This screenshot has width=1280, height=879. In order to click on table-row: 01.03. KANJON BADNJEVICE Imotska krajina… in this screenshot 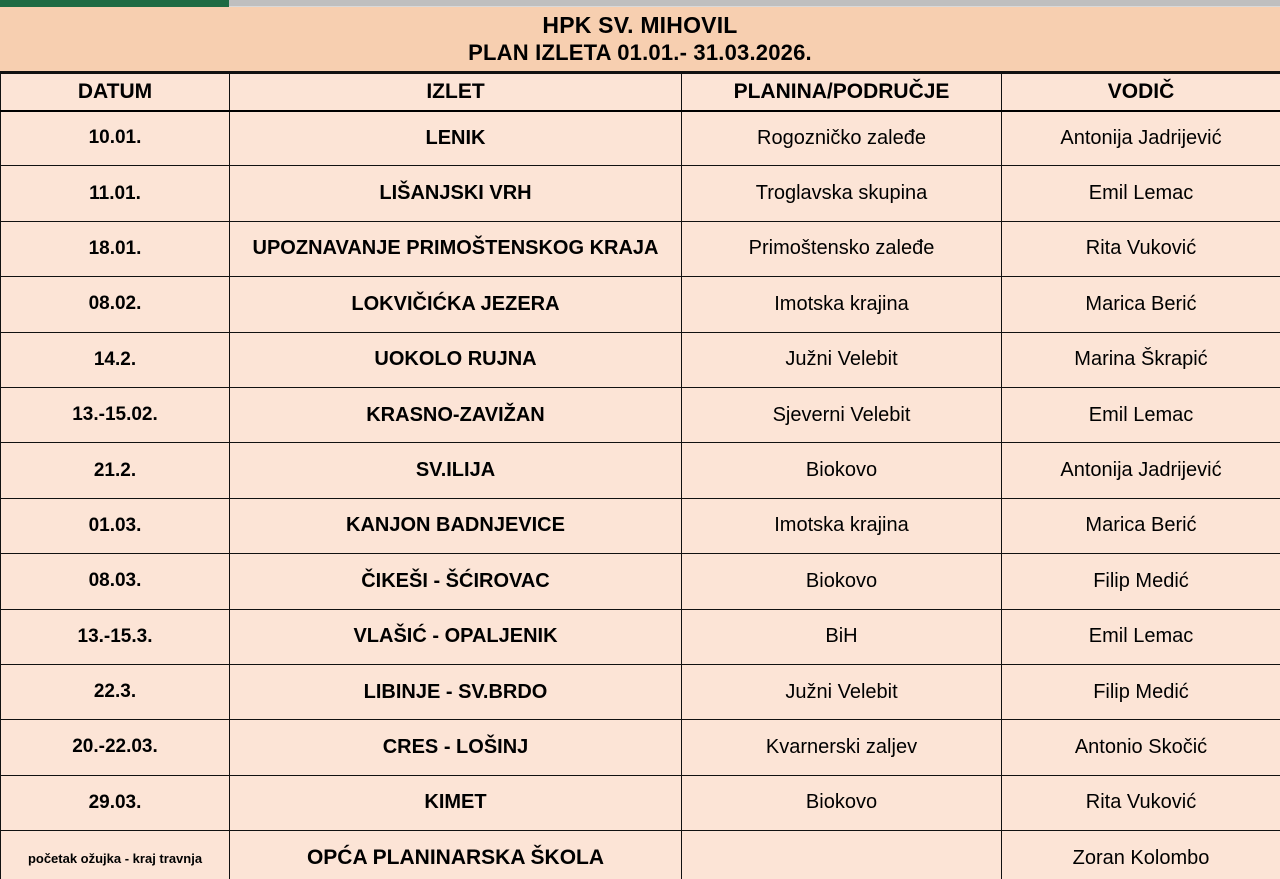, I will do `click(640, 526)`.